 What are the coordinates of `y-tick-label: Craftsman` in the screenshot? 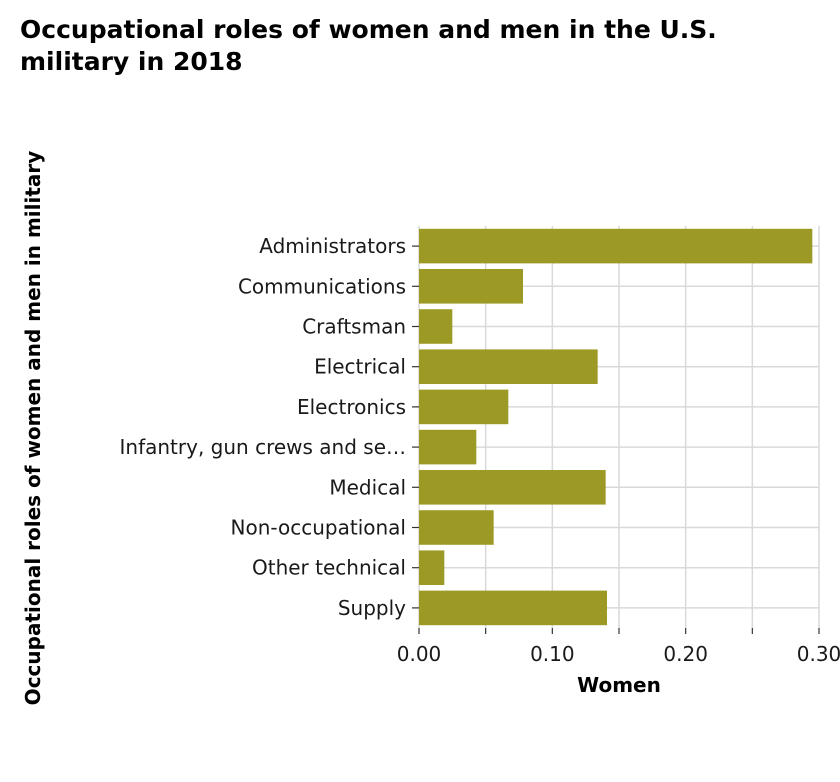 It's located at (354, 327).